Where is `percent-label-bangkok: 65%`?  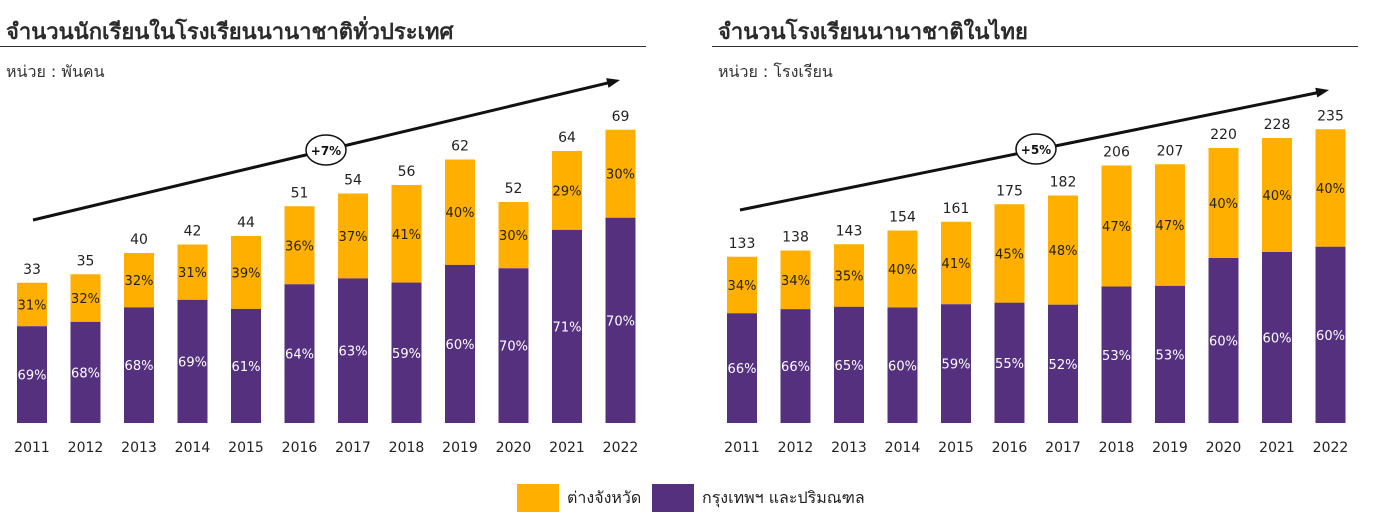 percent-label-bangkok: 65% is located at coordinates (849, 366).